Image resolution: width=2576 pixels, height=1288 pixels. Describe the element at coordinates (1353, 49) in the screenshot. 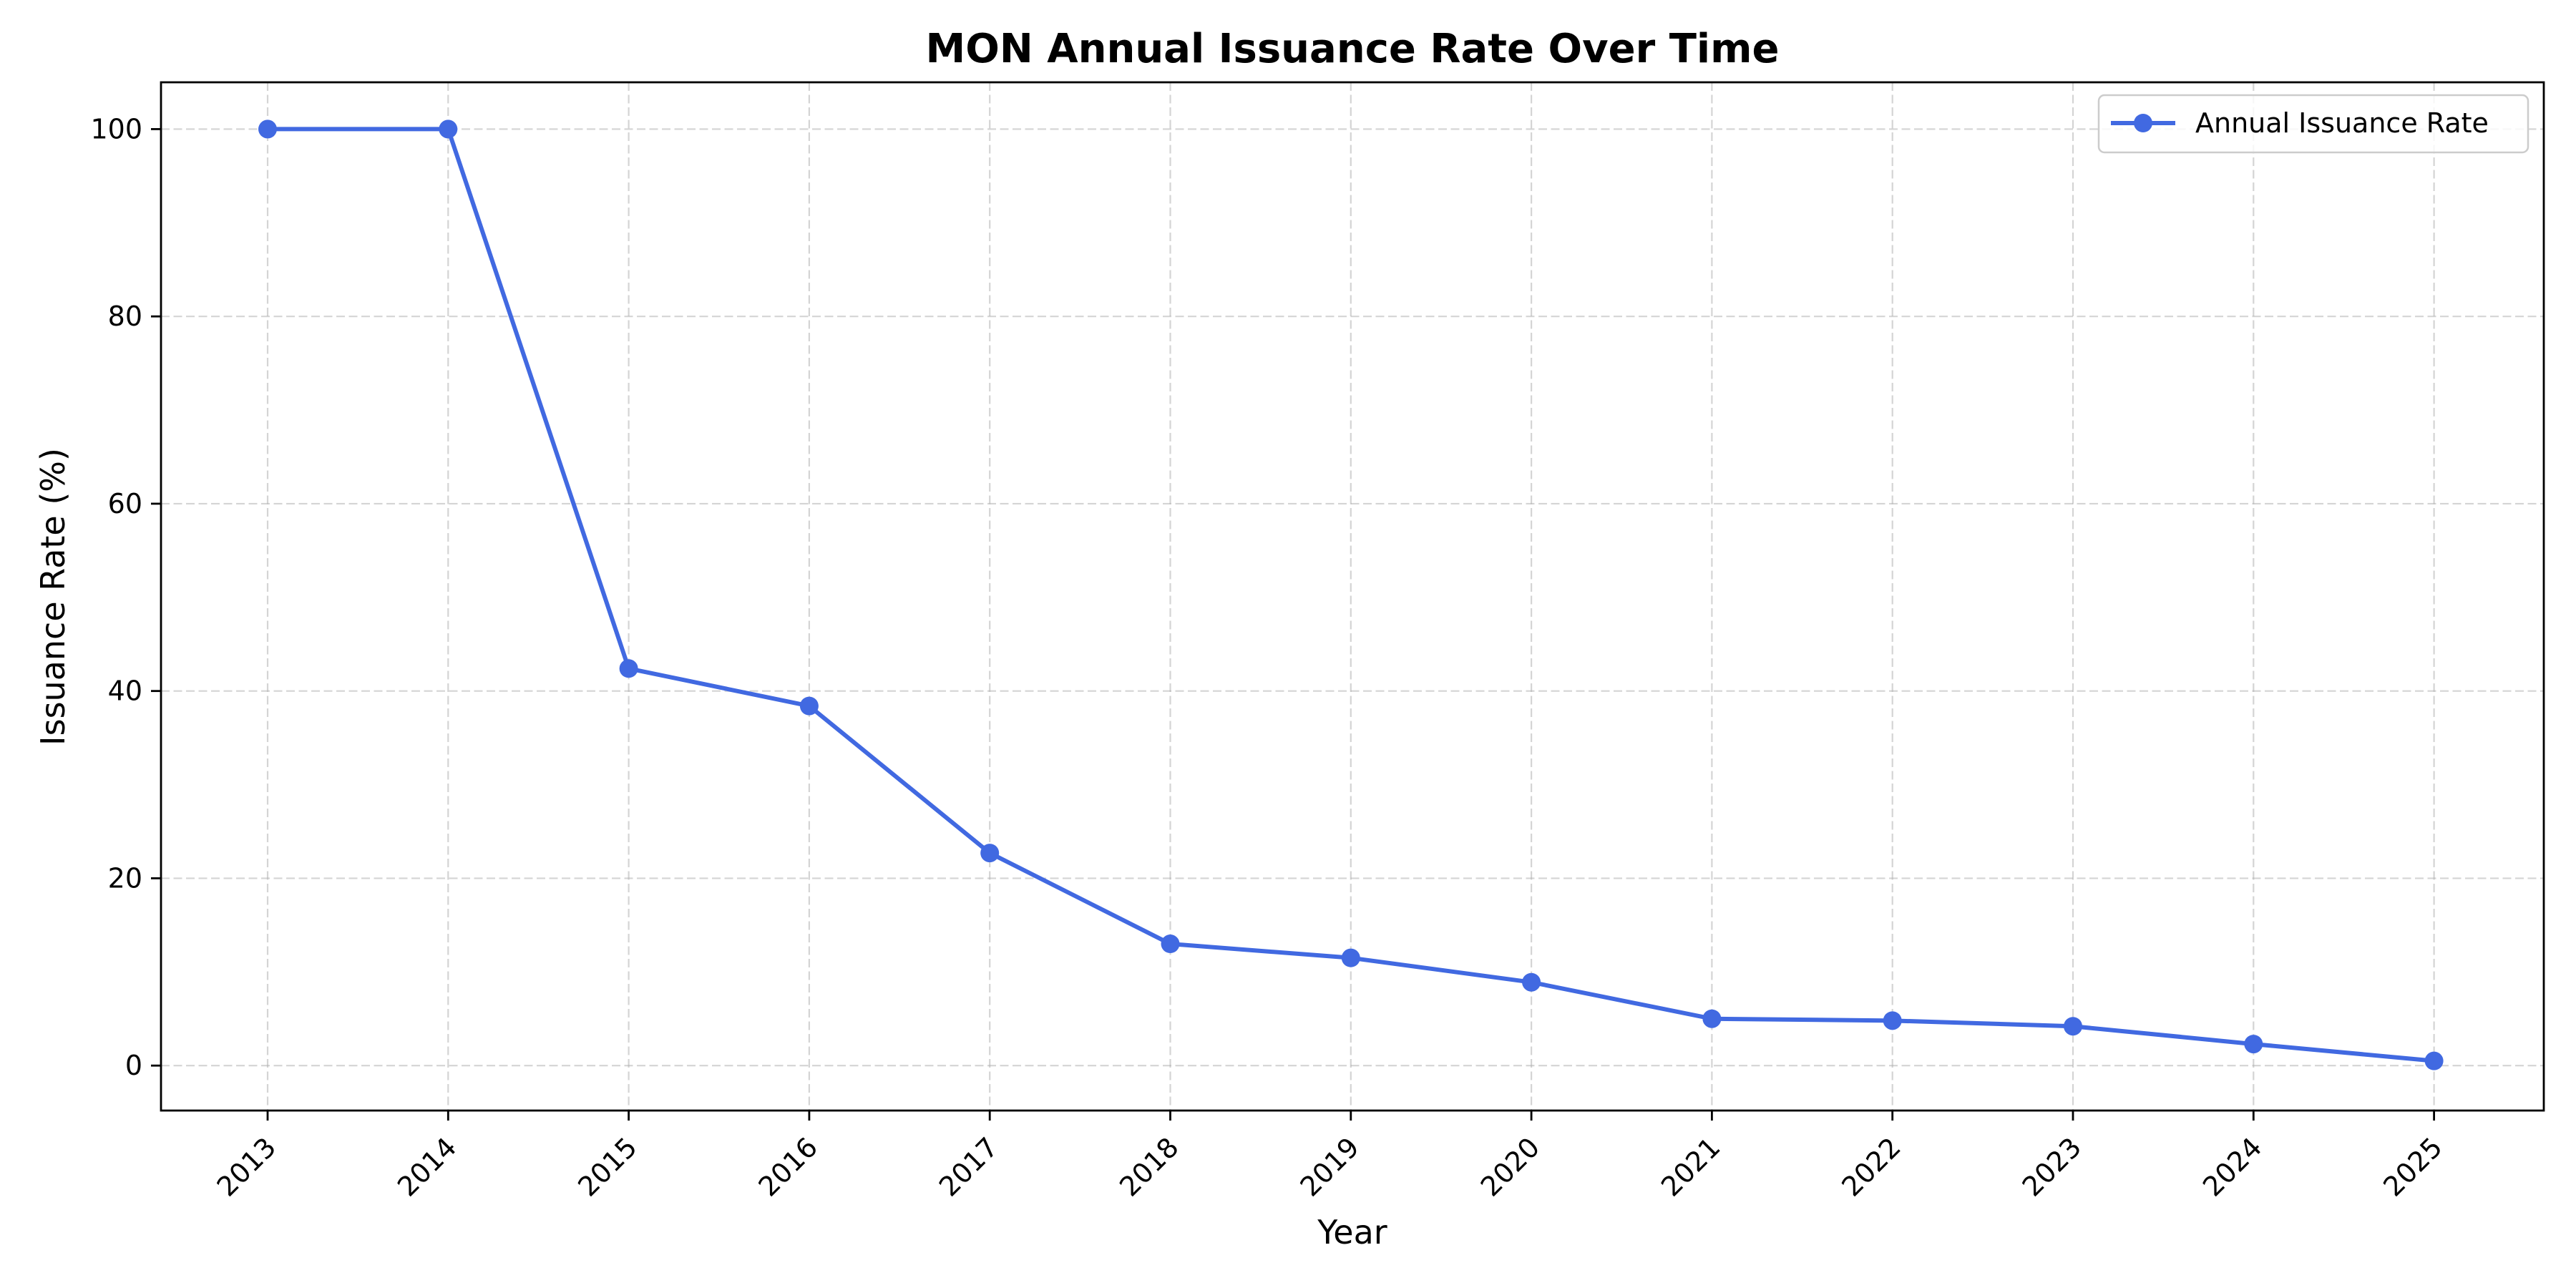

I see `chart-title: MON Annual Issuance Rate Over Time` at that location.